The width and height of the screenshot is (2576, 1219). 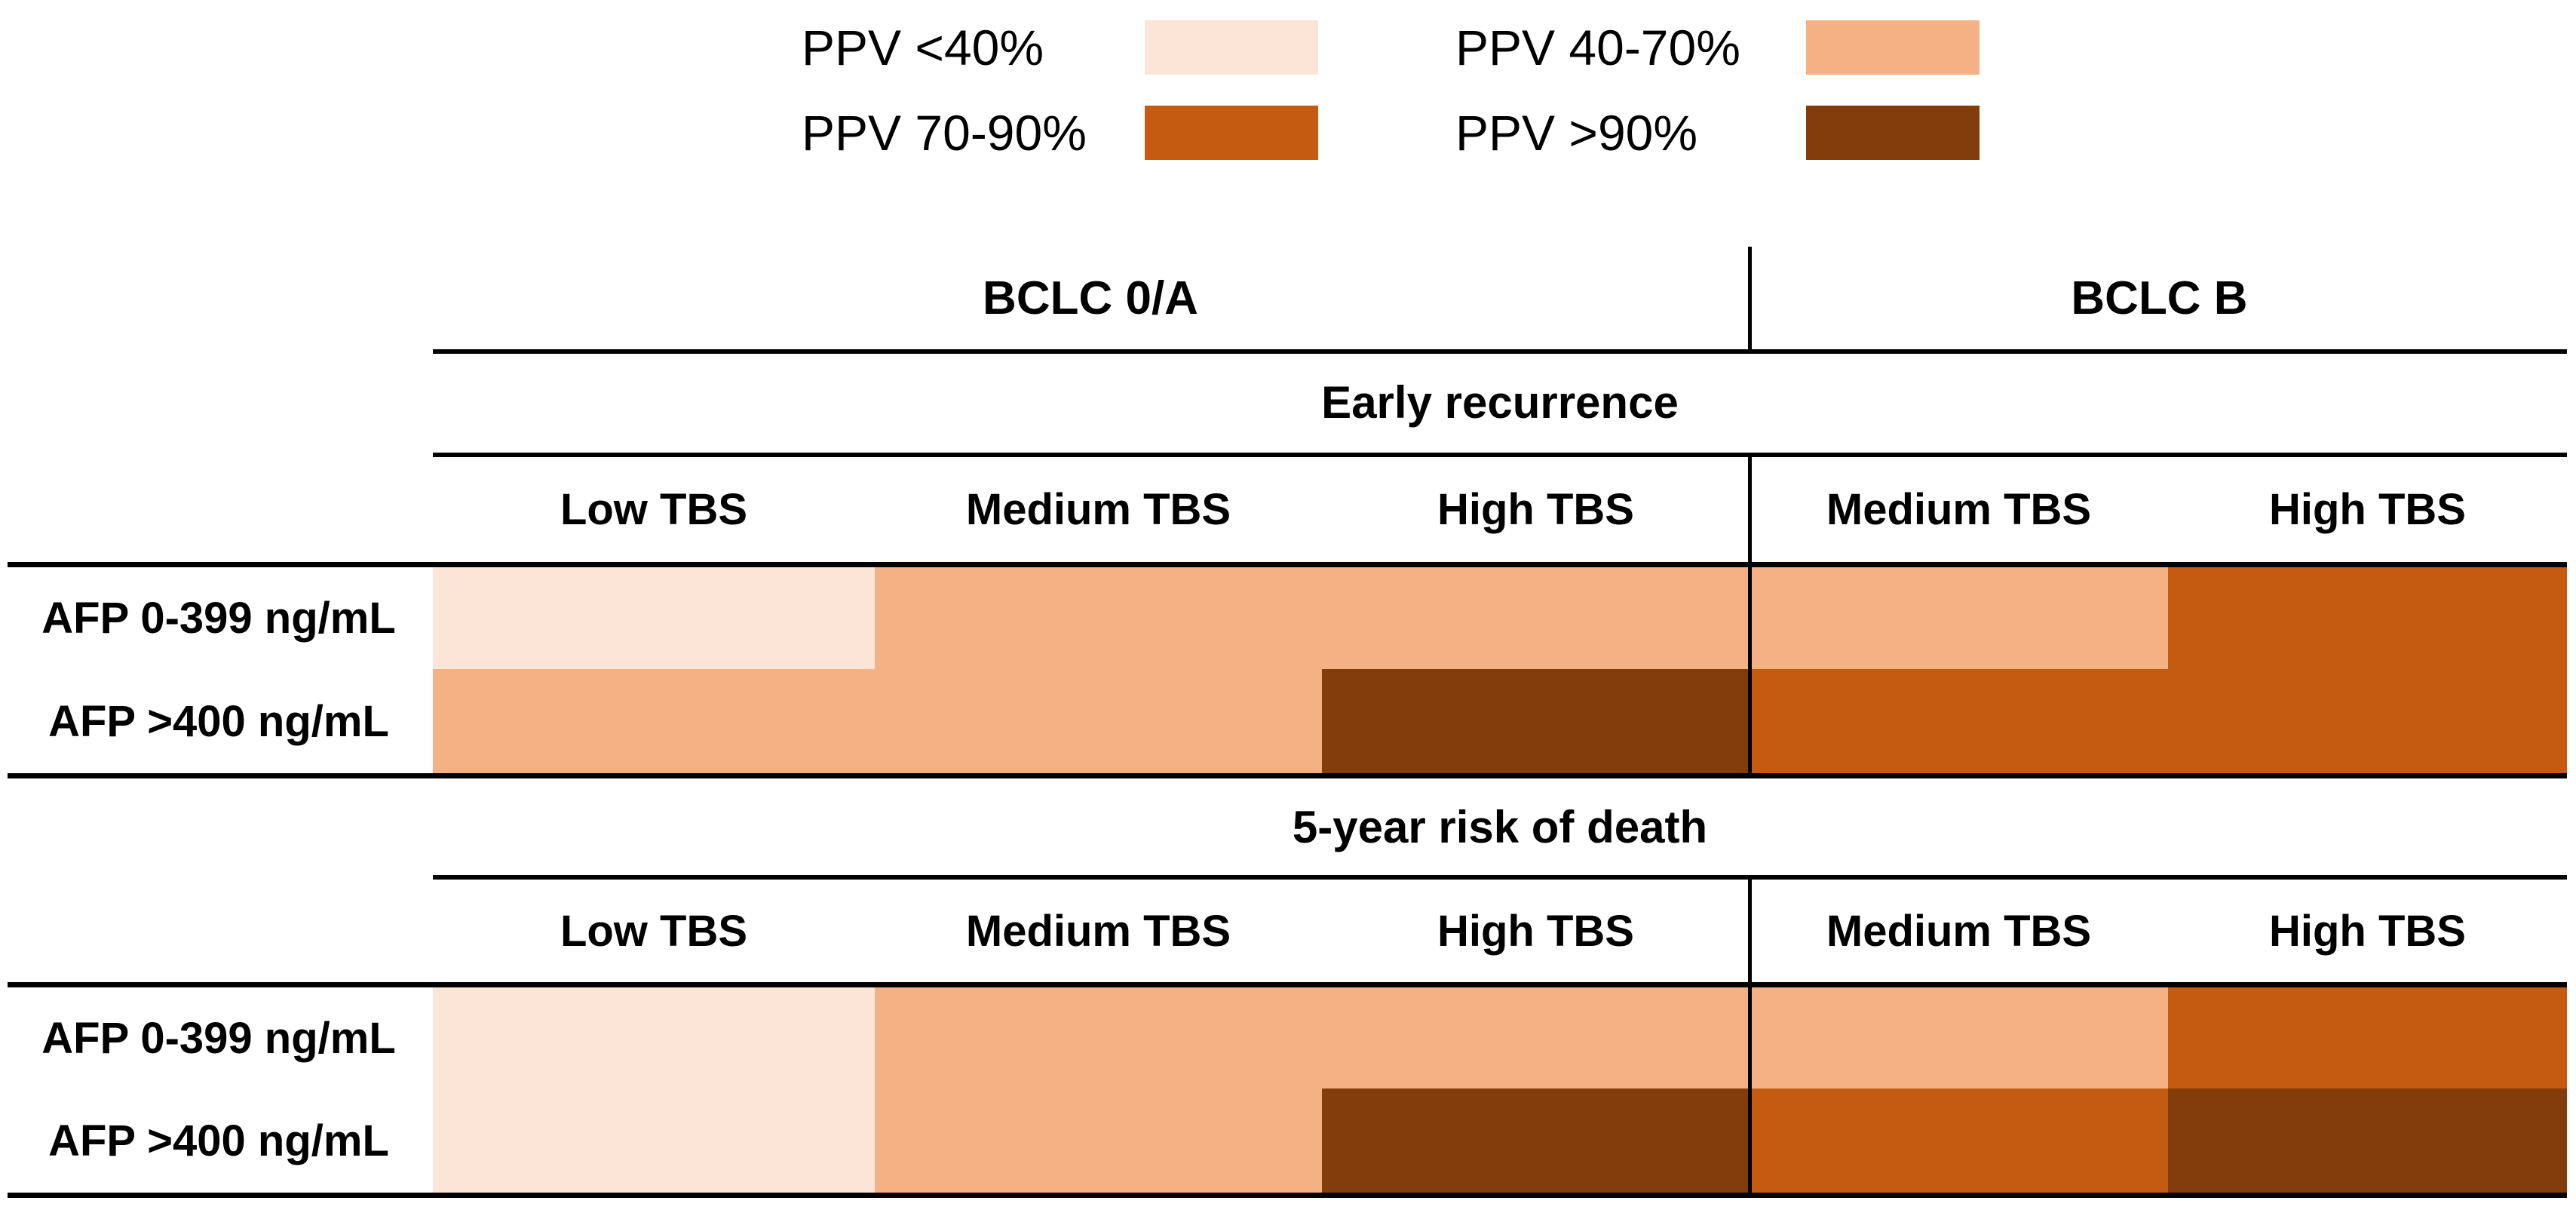 I want to click on rule-below-table2-rows, so click(x=1287, y=1195).